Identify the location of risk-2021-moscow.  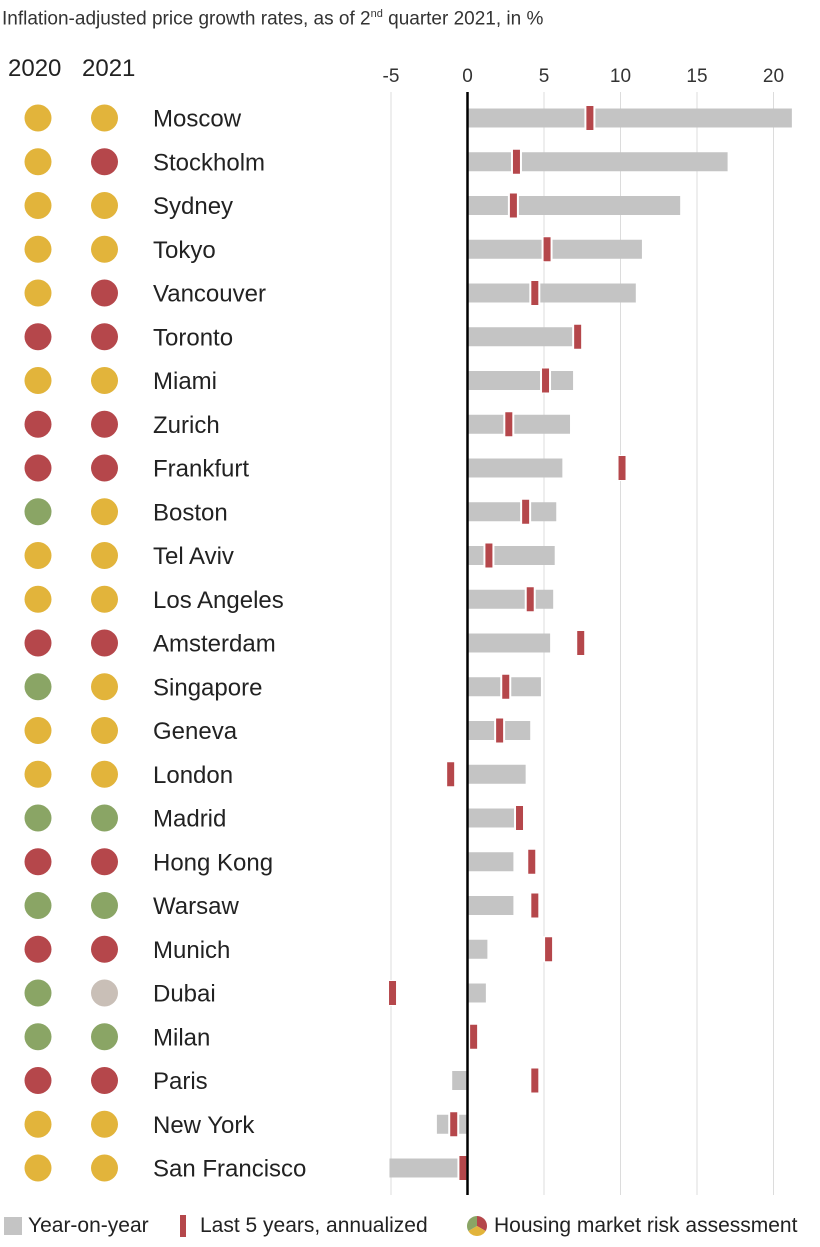
(104, 118).